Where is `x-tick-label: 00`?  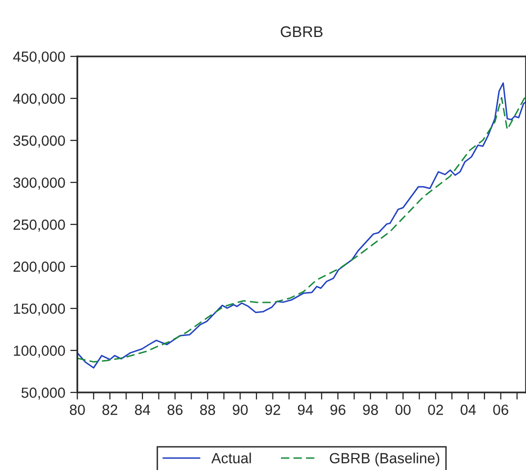
x-tick-label: 00 is located at coordinates (403, 409).